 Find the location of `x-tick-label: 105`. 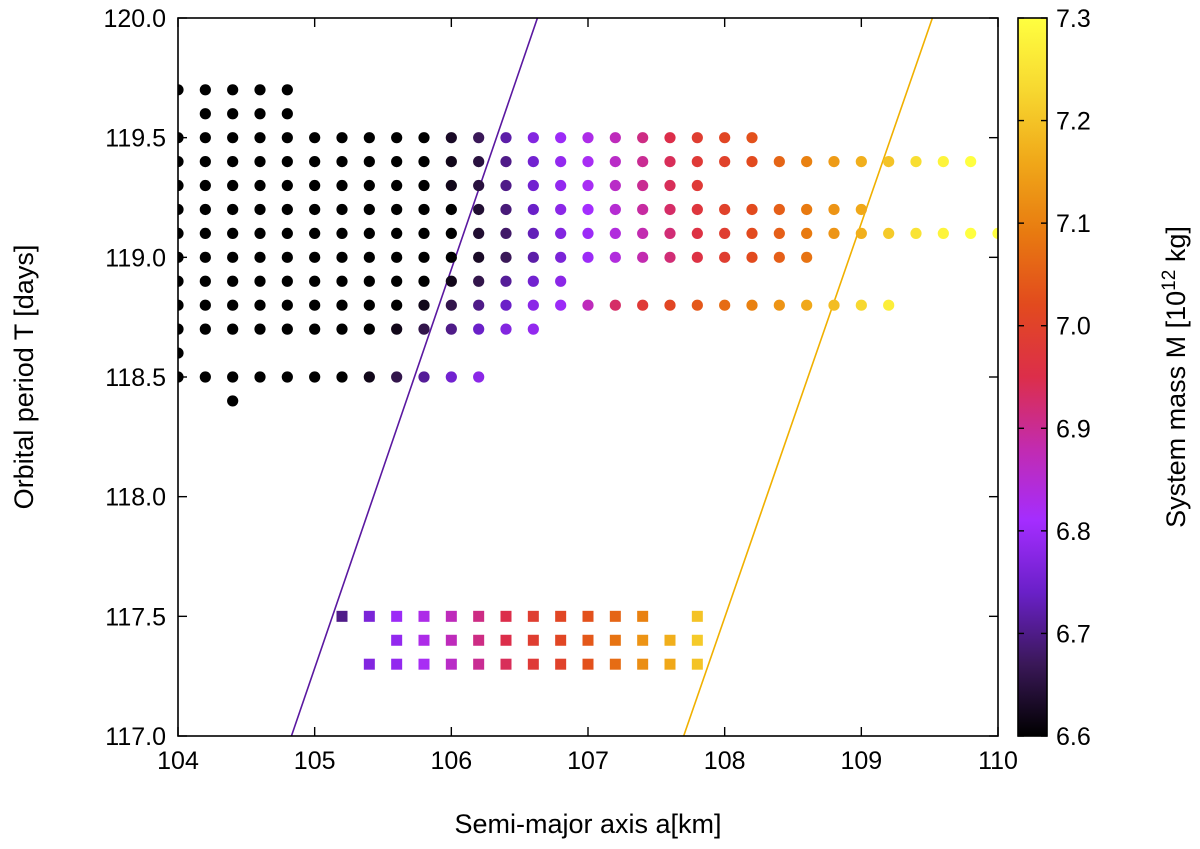

x-tick-label: 105 is located at coordinates (315, 761).